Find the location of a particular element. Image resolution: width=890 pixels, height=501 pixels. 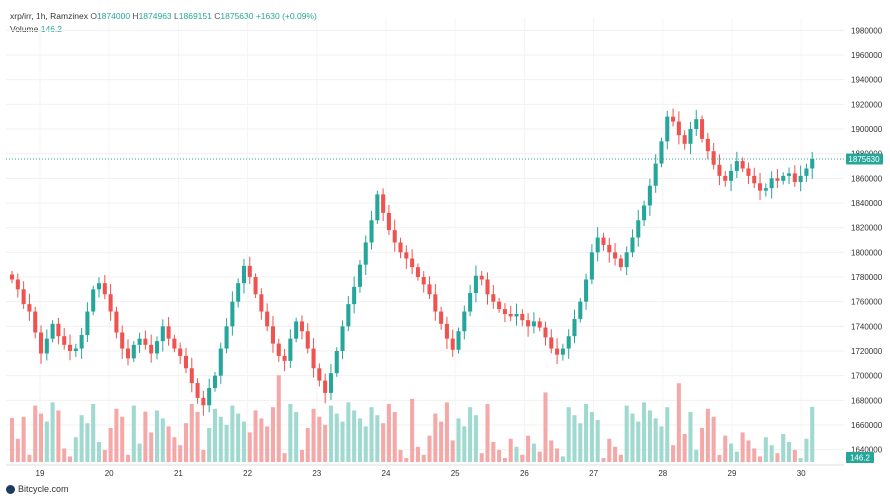

y-tick-label: 1680000 is located at coordinates (867, 400).